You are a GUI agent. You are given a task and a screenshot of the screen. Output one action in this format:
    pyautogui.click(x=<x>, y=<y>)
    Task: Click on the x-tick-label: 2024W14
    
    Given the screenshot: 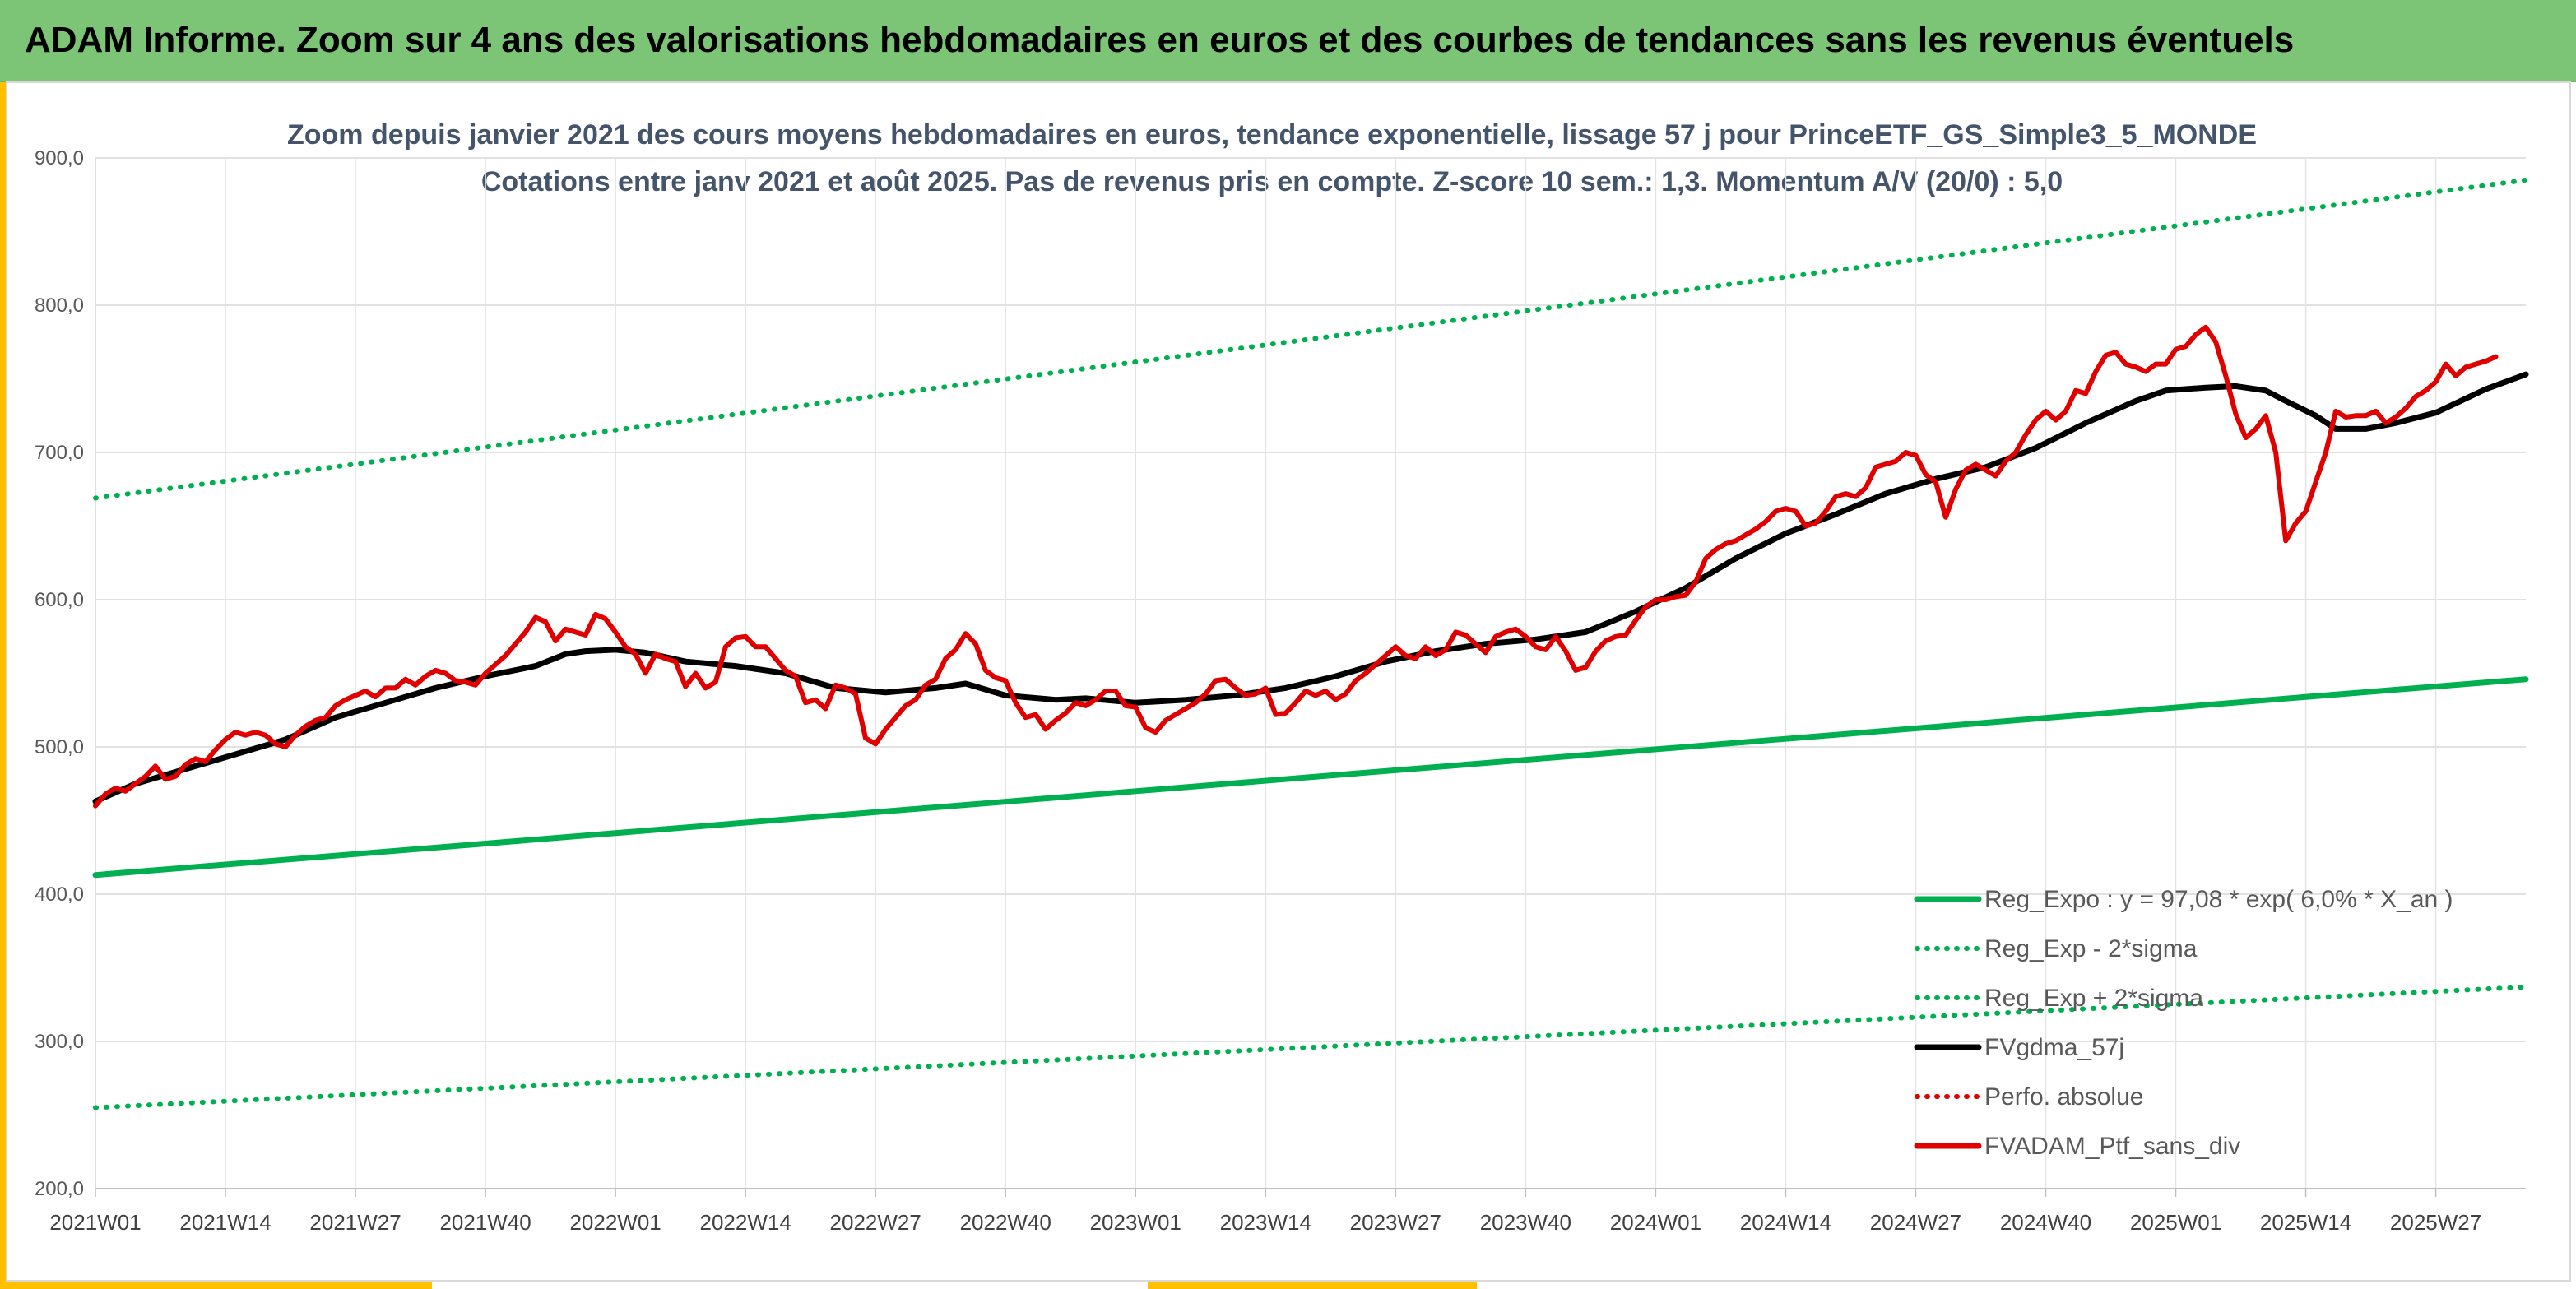 What is the action you would take?
    pyautogui.click(x=1786, y=1222)
    